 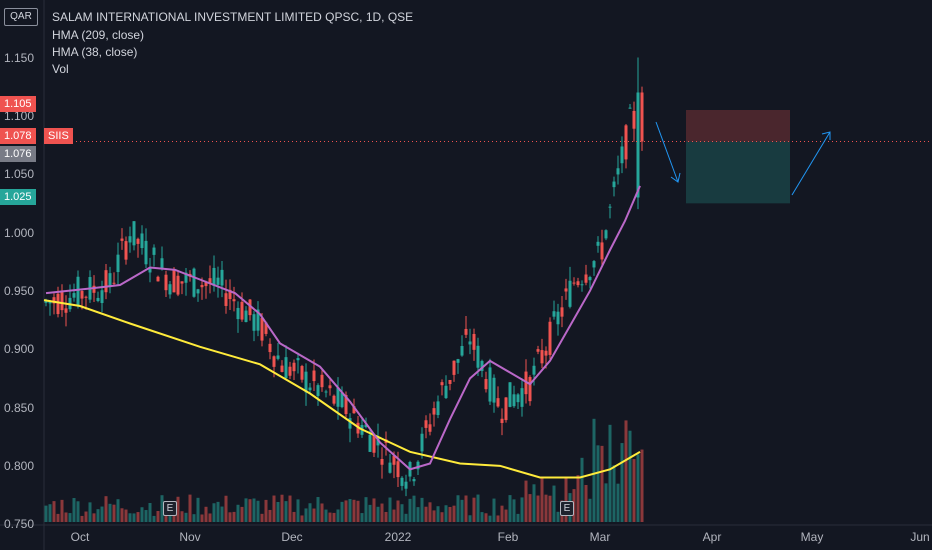 I want to click on legend-hma-38: HMA (38, close), so click(x=95, y=52).